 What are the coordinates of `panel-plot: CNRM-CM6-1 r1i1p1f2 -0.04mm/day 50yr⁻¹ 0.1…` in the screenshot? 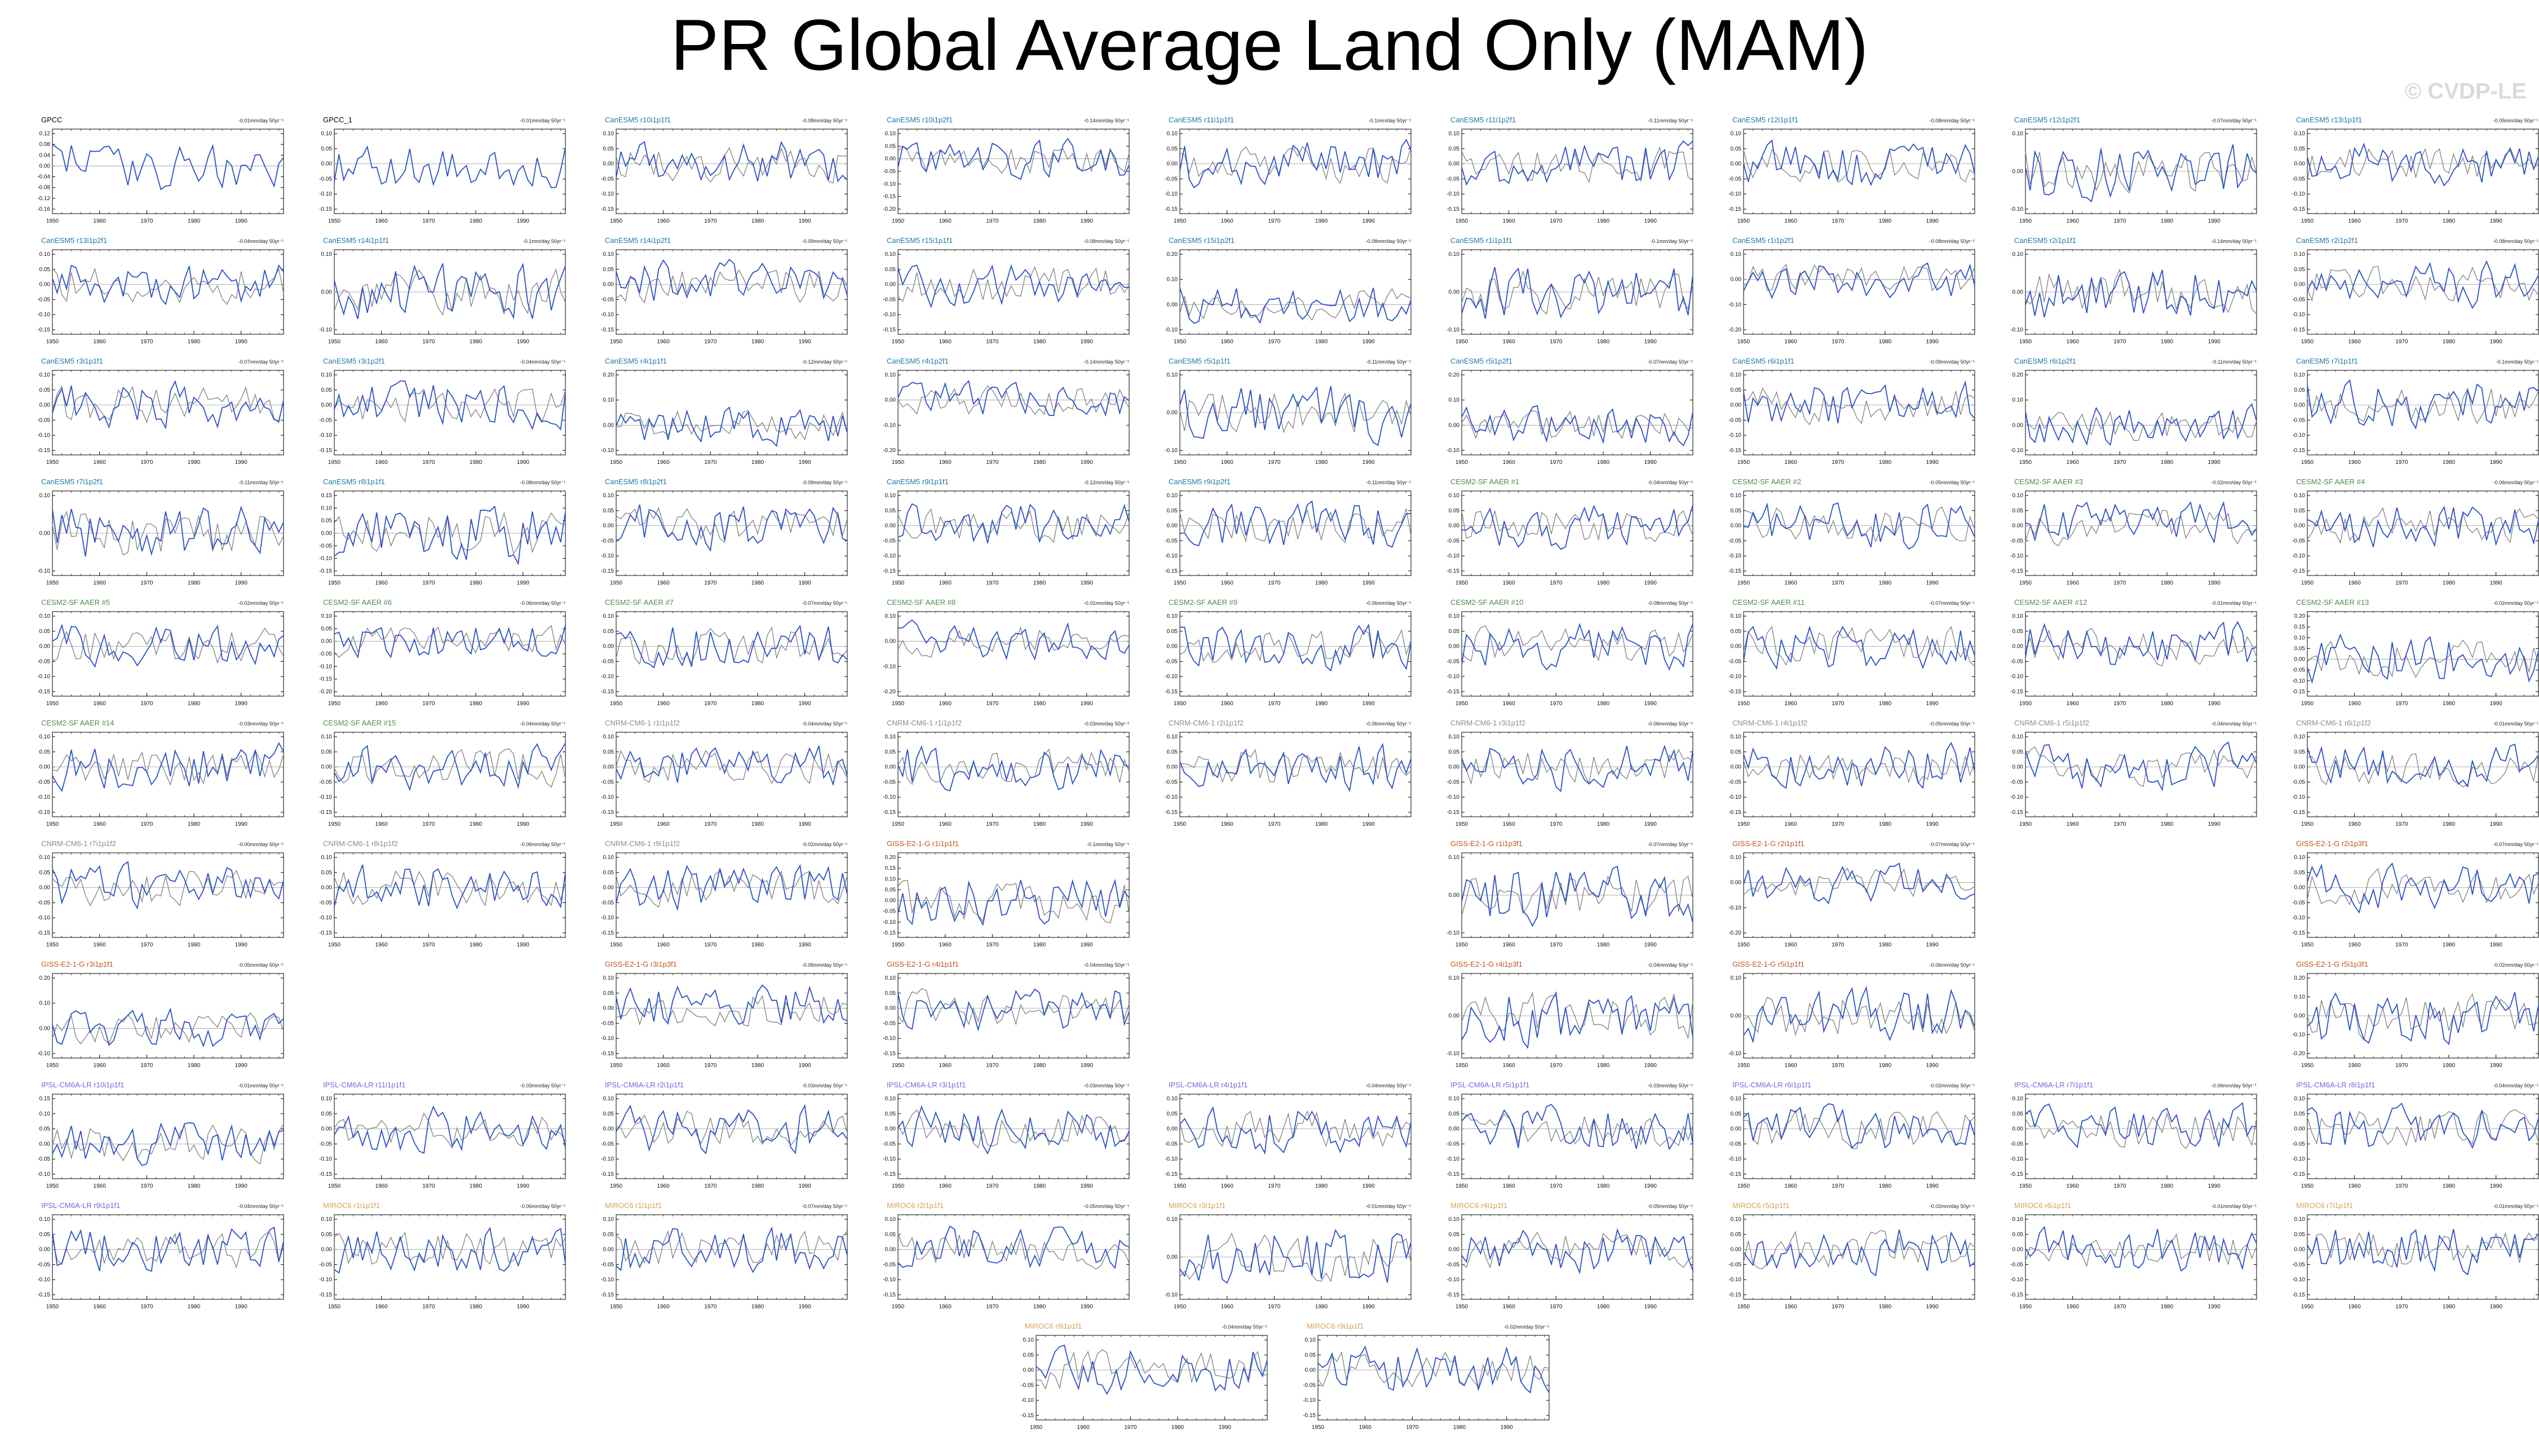 It's located at (724, 773).